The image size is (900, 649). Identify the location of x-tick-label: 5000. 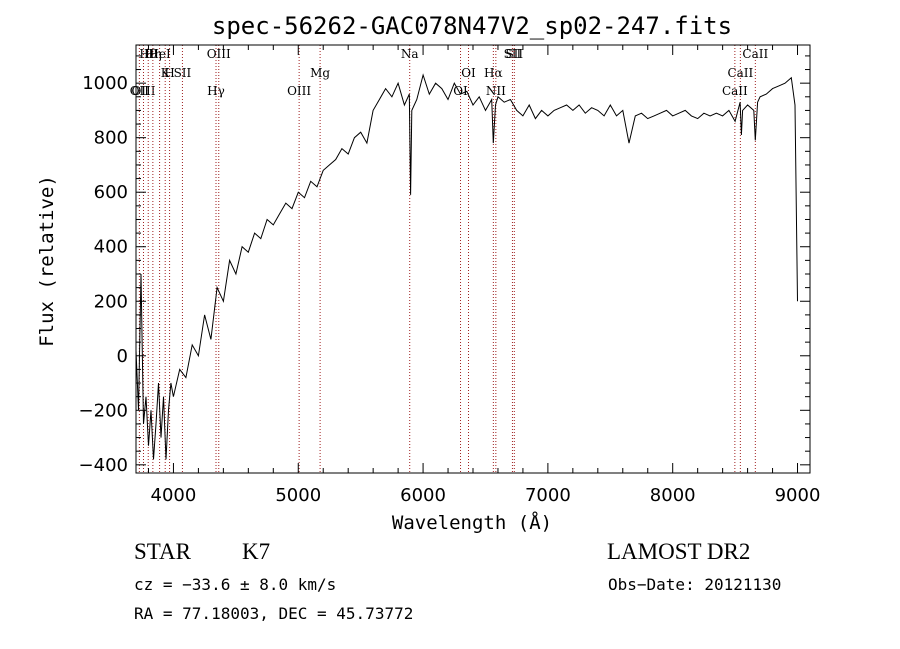
(298, 495).